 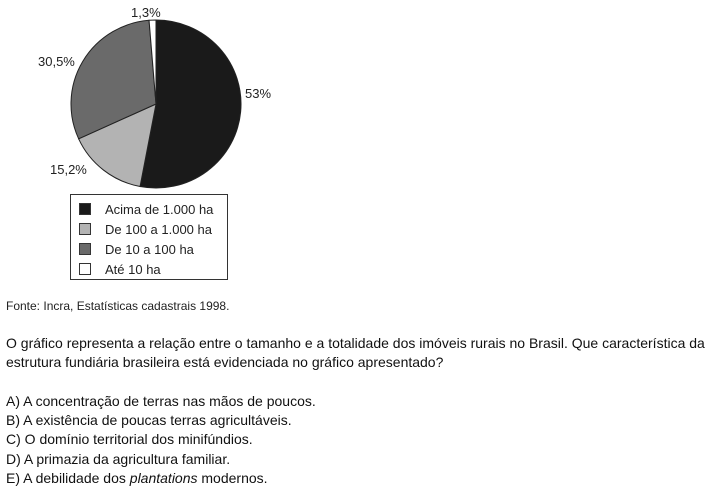 I want to click on legend-label: Até 10 ha, so click(x=133, y=269).